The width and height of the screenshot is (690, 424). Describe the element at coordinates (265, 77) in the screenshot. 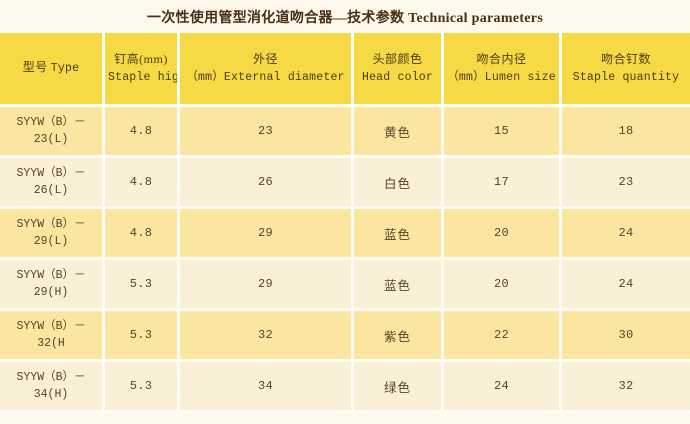

I see `column-header-external-diameter-en: （mm）External diameter` at that location.